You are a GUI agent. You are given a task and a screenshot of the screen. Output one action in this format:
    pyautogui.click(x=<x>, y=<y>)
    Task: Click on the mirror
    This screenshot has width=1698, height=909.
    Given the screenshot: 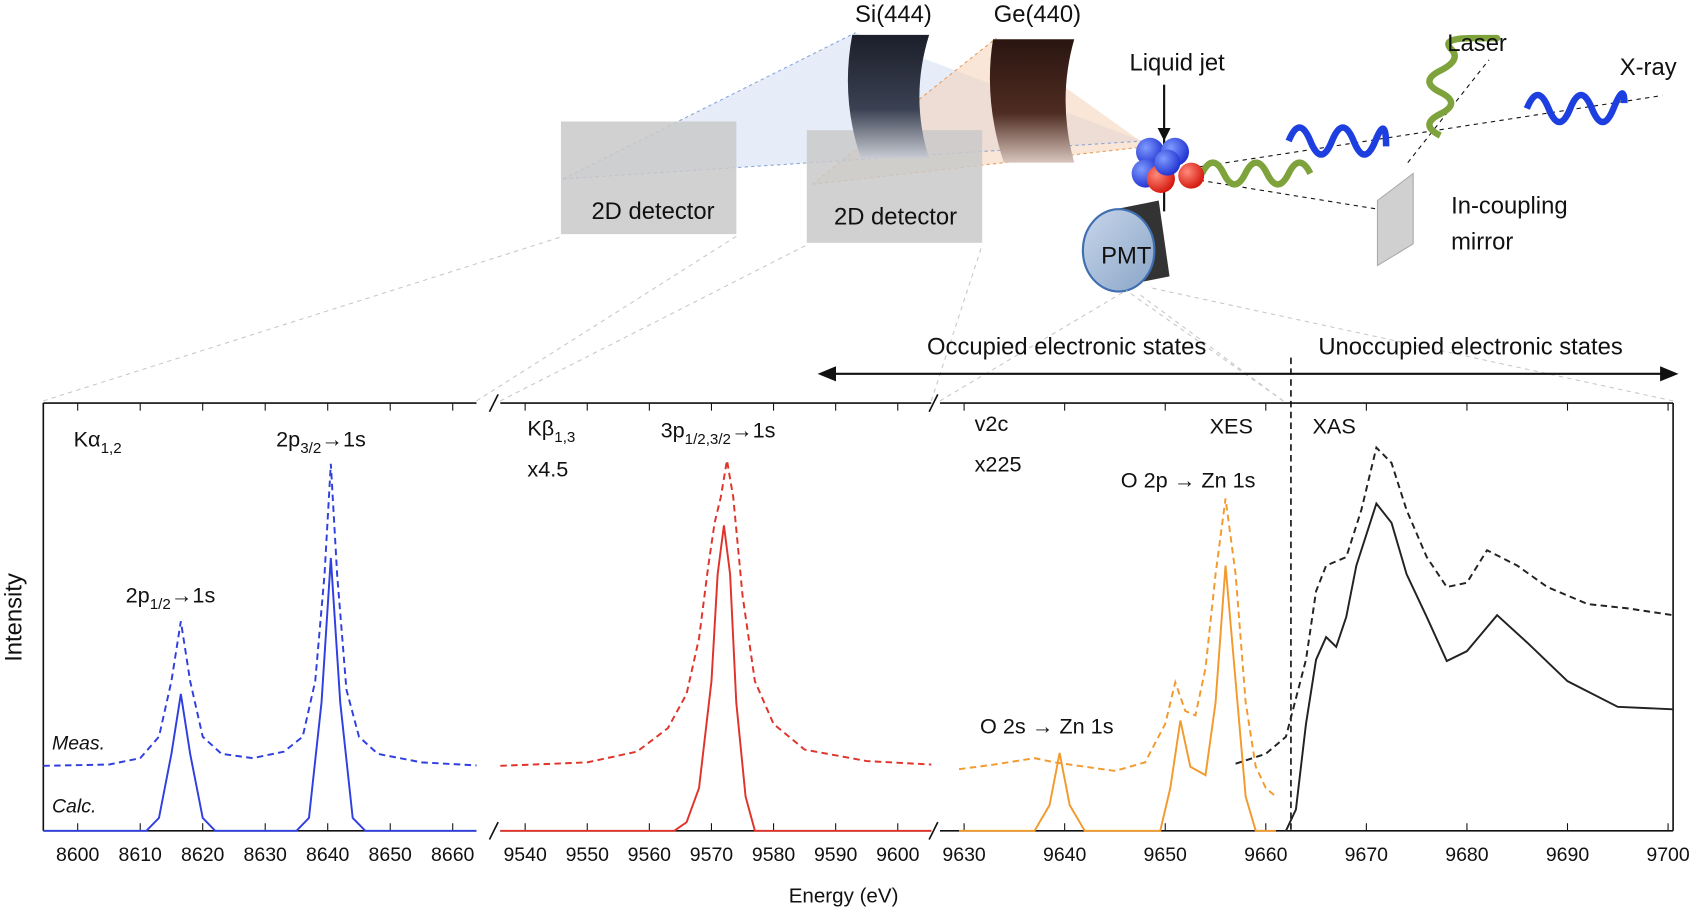 What is the action you would take?
    pyautogui.click(x=1395, y=219)
    